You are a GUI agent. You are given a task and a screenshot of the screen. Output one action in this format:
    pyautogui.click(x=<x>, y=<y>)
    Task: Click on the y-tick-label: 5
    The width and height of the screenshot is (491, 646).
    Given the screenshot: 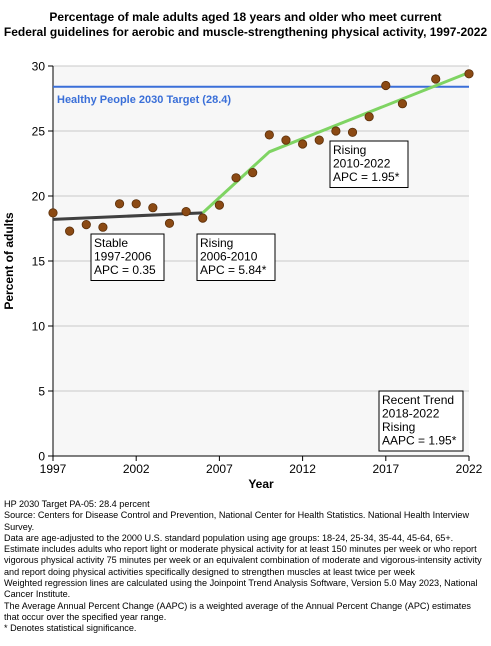 What is the action you would take?
    pyautogui.click(x=41, y=392)
    